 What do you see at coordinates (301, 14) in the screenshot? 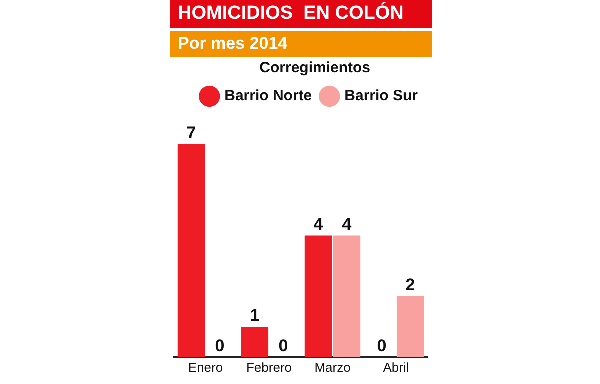
I see `chart-title: HOMICIDIOS EN COLÓN` at bounding box center [301, 14].